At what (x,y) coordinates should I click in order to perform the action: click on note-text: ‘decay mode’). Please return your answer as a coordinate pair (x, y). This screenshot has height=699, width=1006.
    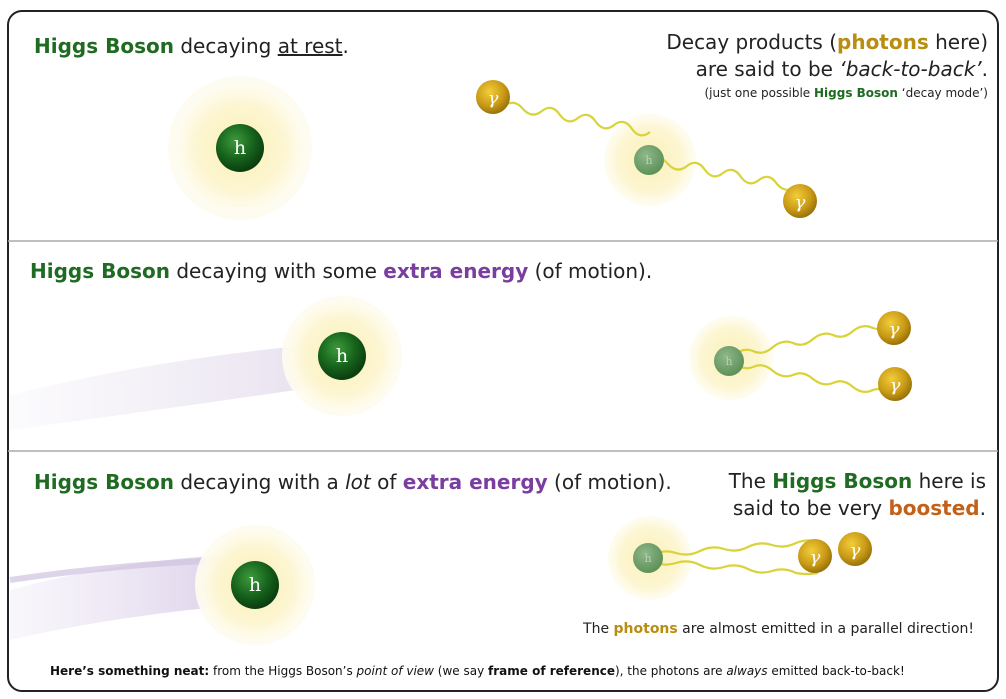
    Looking at the image, I should click on (942, 93).